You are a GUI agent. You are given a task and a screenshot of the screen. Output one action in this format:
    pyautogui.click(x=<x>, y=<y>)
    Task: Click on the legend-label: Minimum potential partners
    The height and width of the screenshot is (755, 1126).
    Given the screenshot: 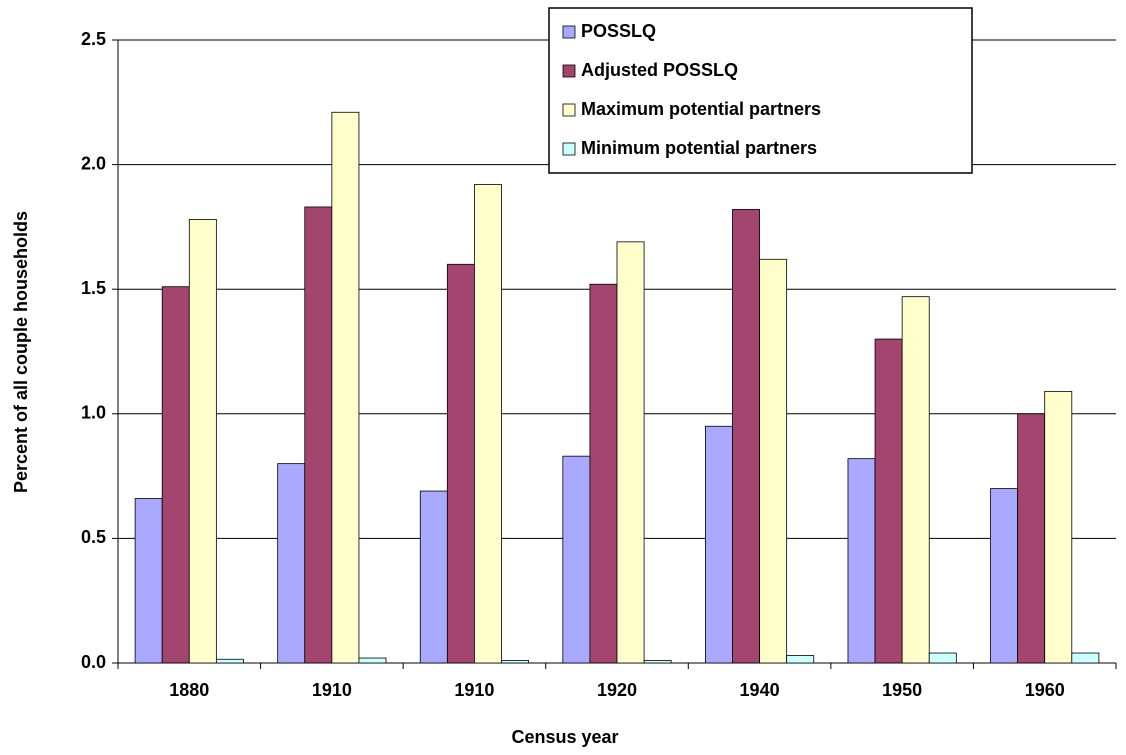 What is the action you would take?
    pyautogui.click(x=699, y=148)
    